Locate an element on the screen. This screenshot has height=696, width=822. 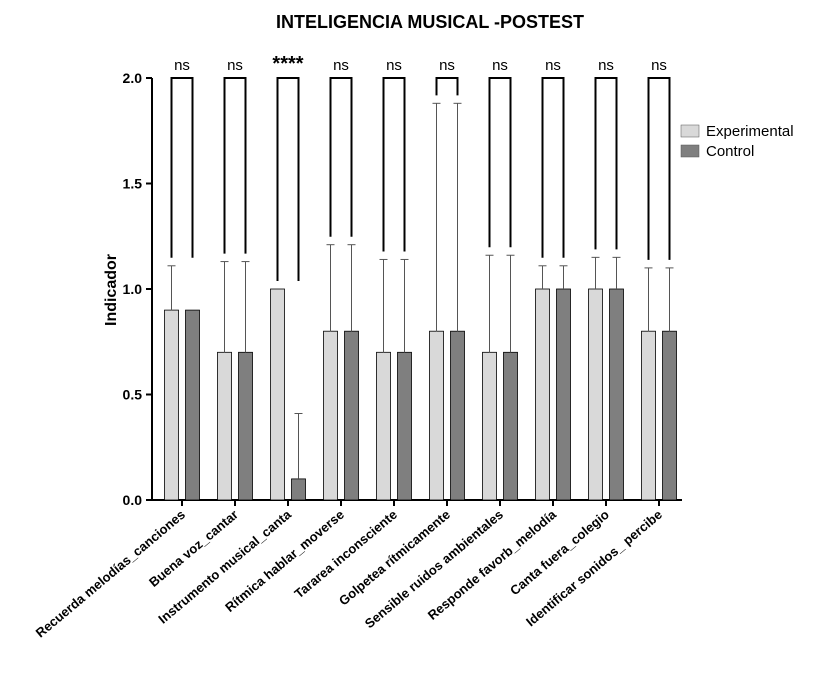
significance-label: **** is located at coordinates (287, 64).